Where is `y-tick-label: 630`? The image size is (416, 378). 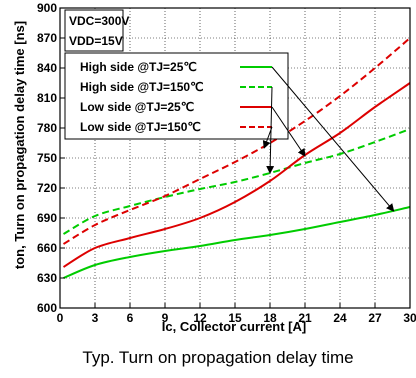 y-tick-label: 630 is located at coordinates (47, 278).